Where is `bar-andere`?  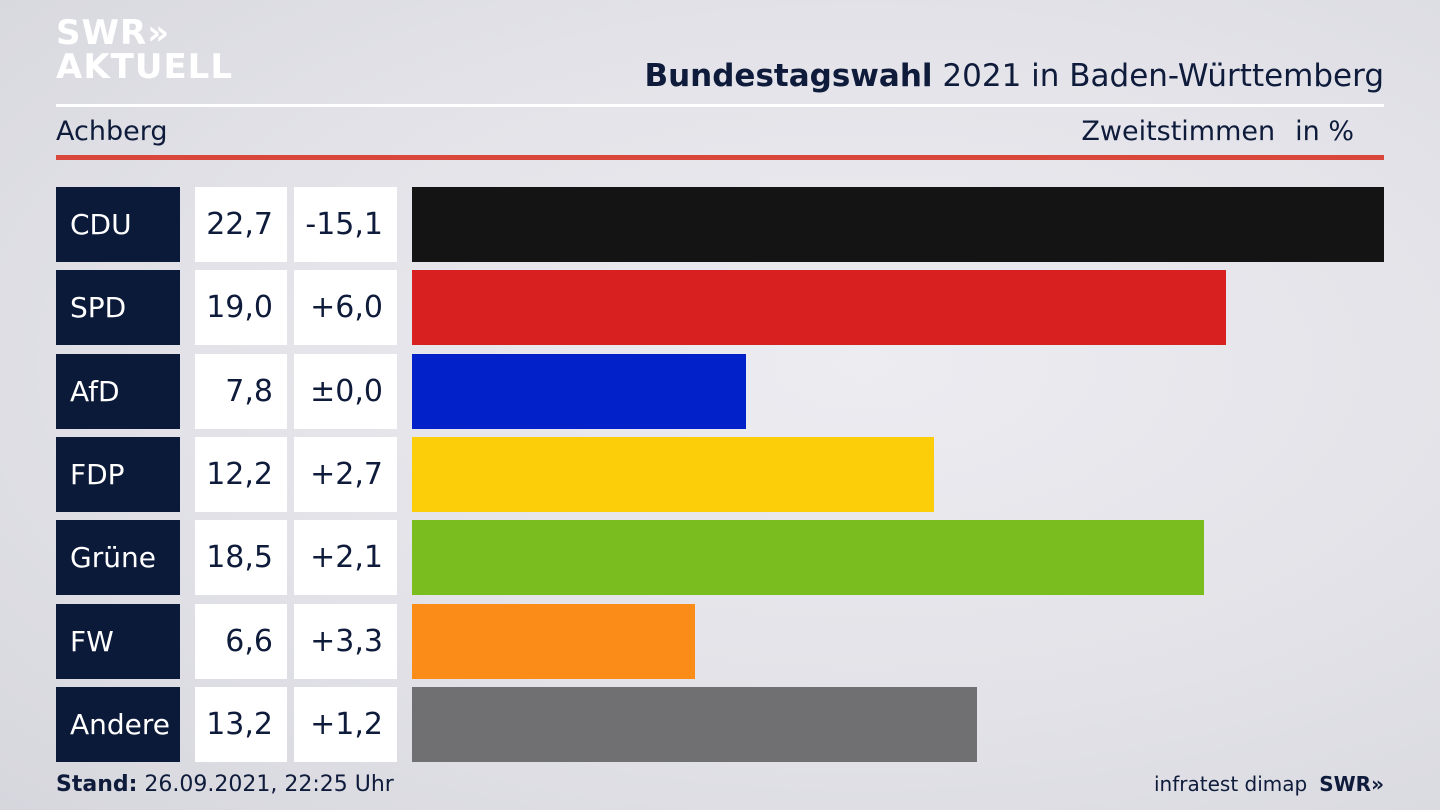
bar-andere is located at coordinates (694, 724).